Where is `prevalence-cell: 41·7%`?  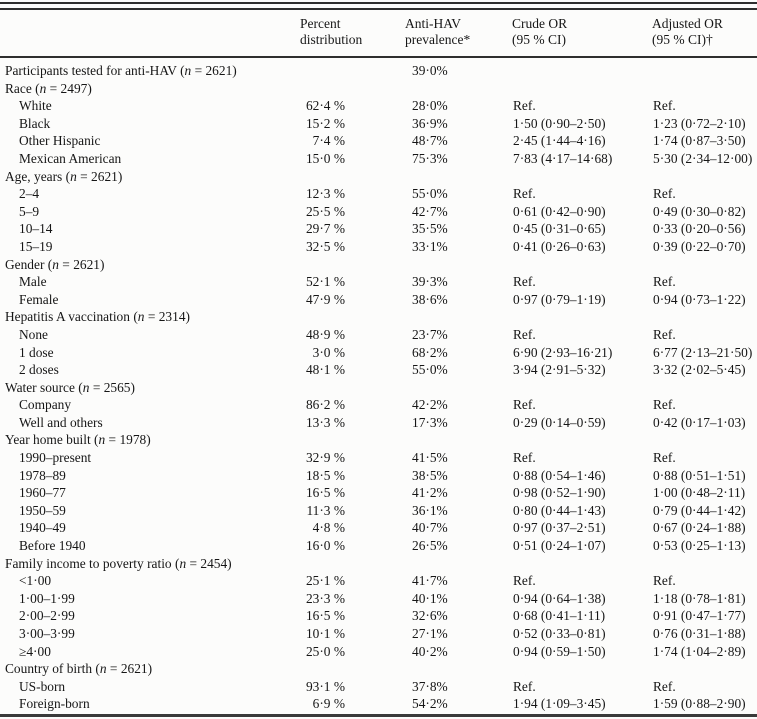
prevalence-cell: 41·7% is located at coordinates (430, 581).